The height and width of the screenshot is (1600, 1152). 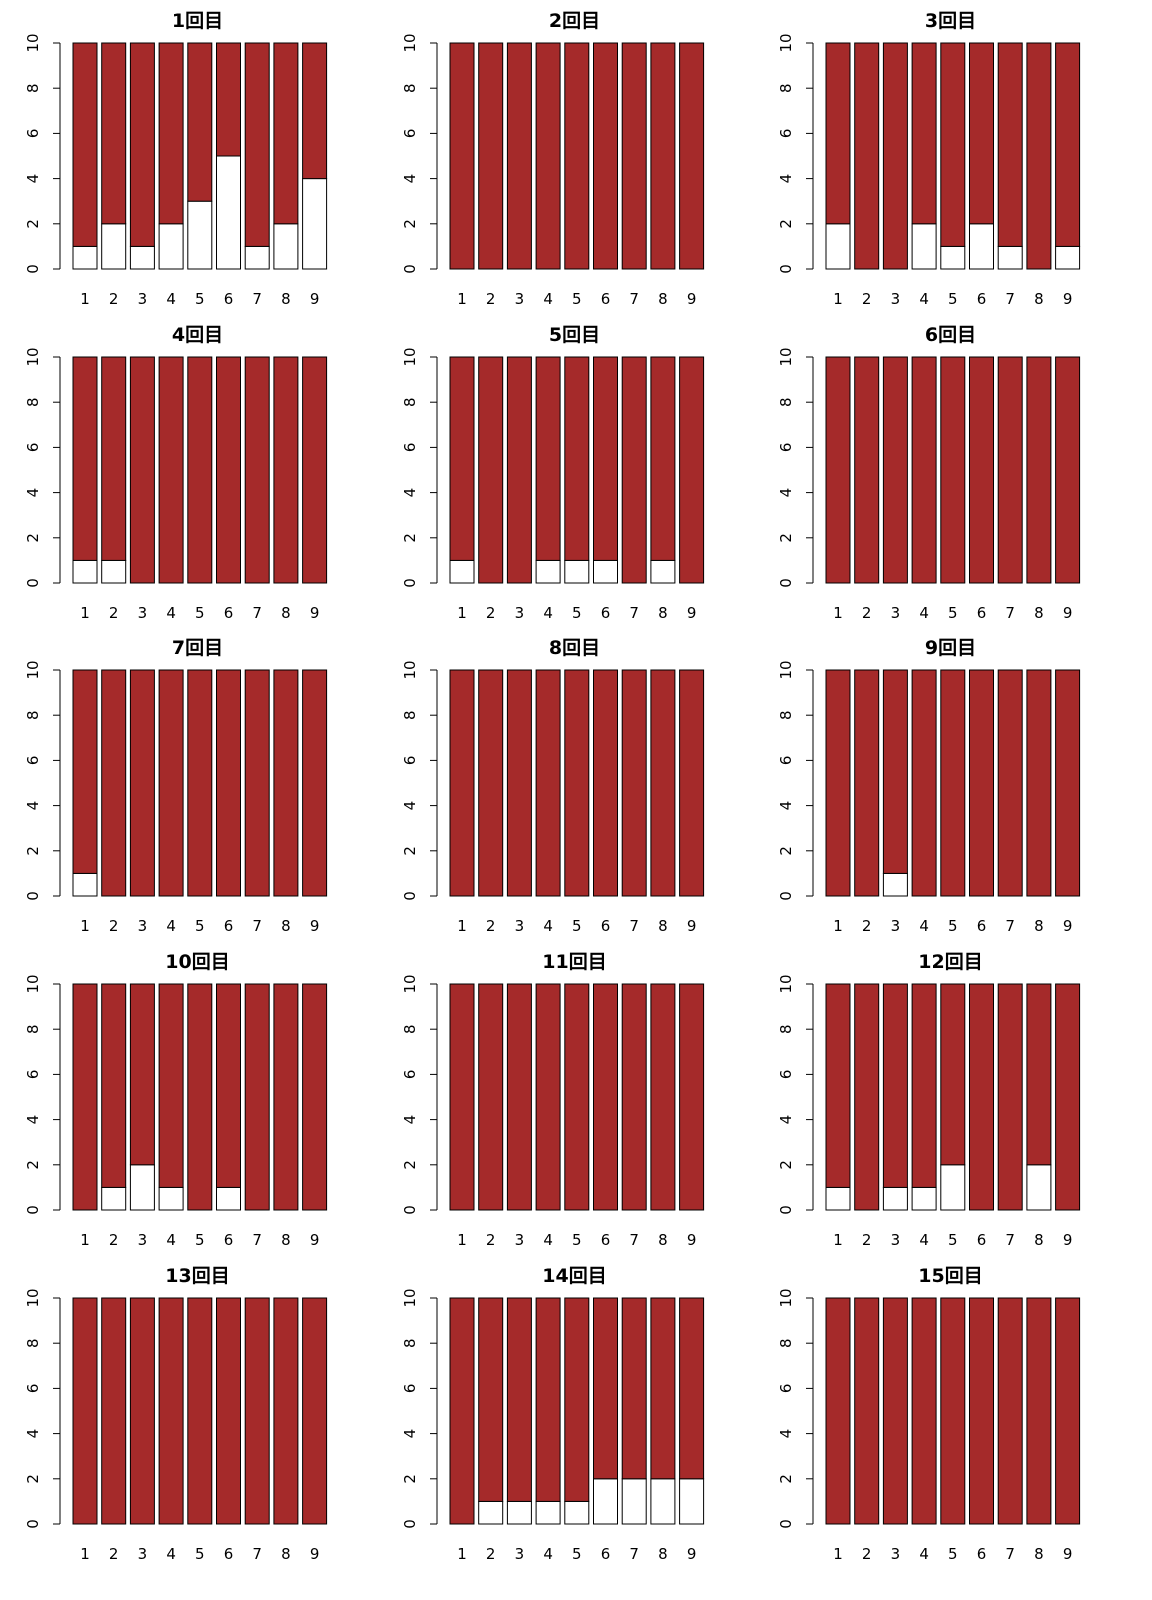 What do you see at coordinates (574, 335) in the screenshot?
I see `chart-title: 5回目` at bounding box center [574, 335].